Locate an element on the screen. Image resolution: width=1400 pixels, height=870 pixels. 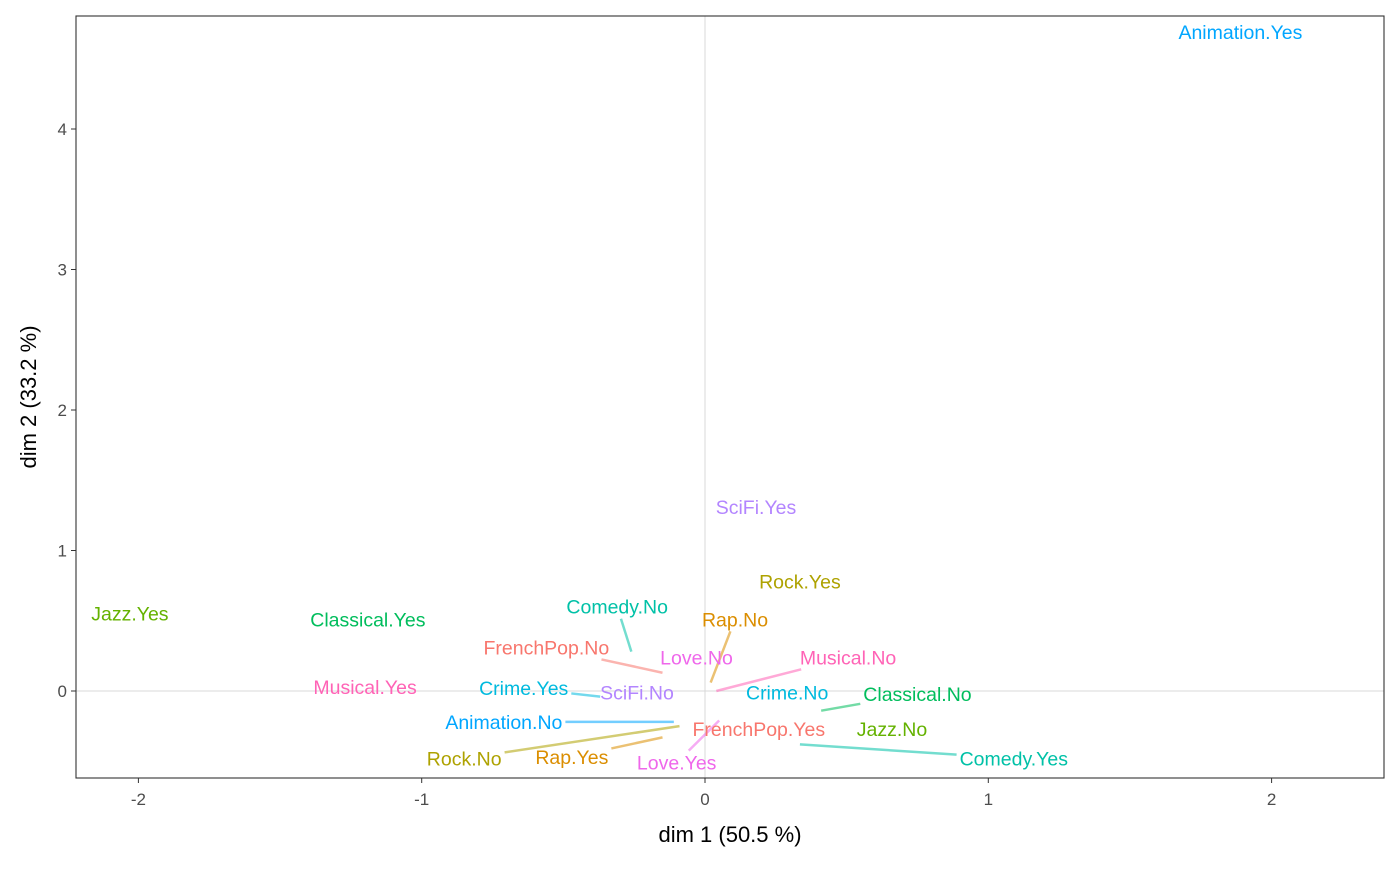
point-label: Rock.Yes is located at coordinates (800, 582).